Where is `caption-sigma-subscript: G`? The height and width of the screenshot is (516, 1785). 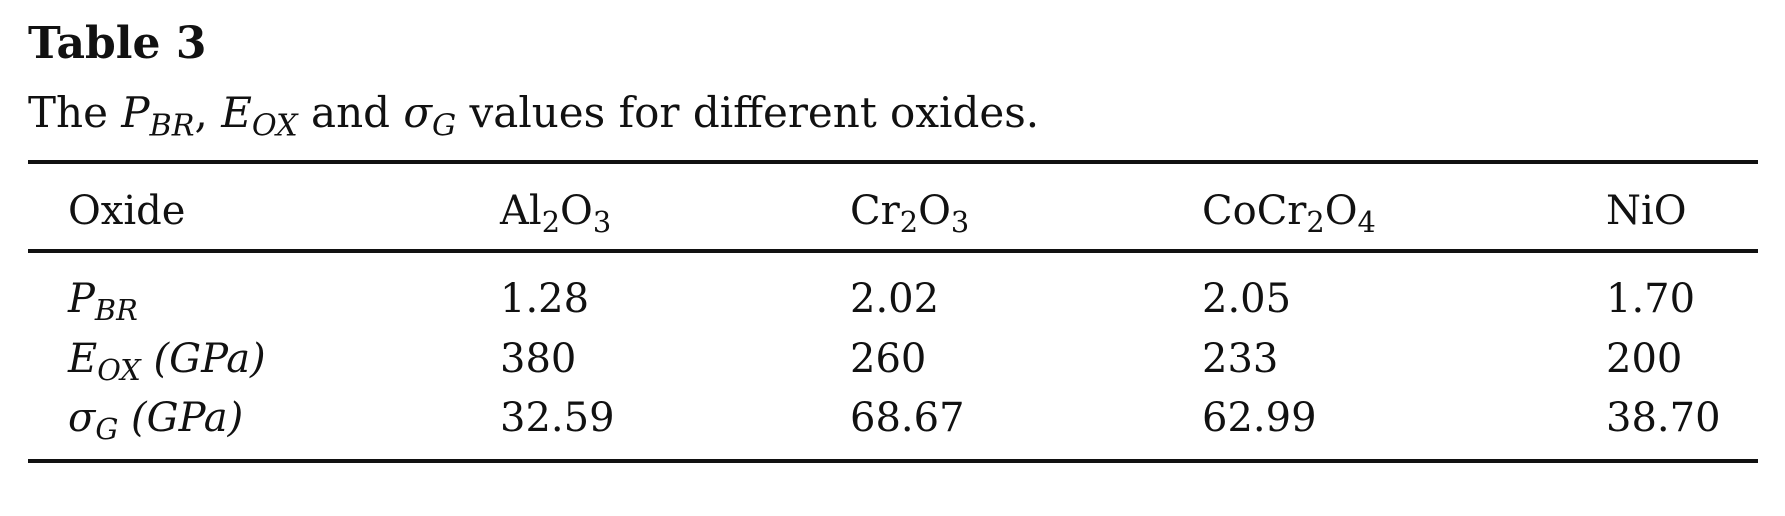
caption-sigma-subscript: G is located at coordinates (444, 126).